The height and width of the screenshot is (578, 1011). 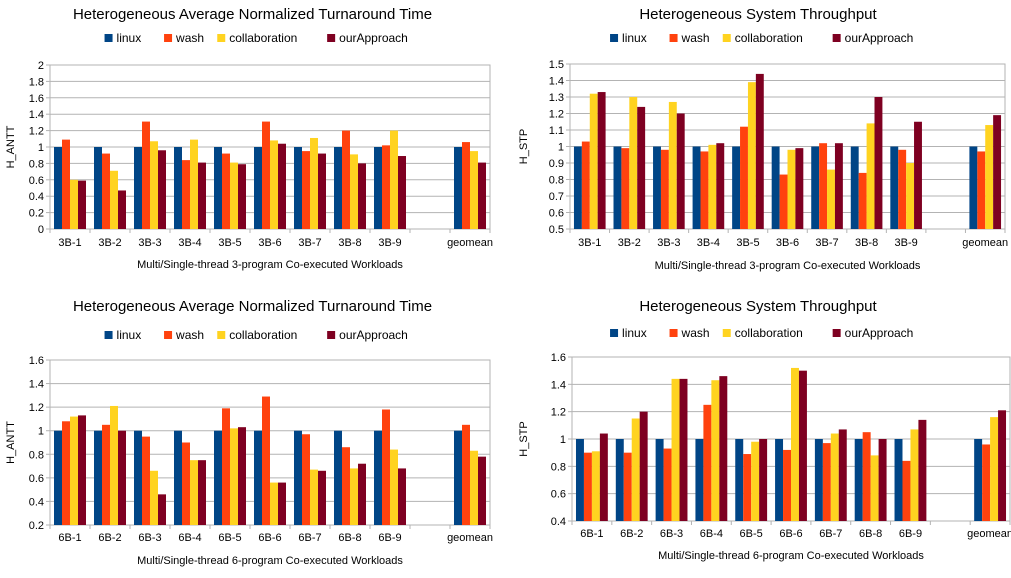 What do you see at coordinates (36, 385) in the screenshot?
I see `y-tick-label: 1.4` at bounding box center [36, 385].